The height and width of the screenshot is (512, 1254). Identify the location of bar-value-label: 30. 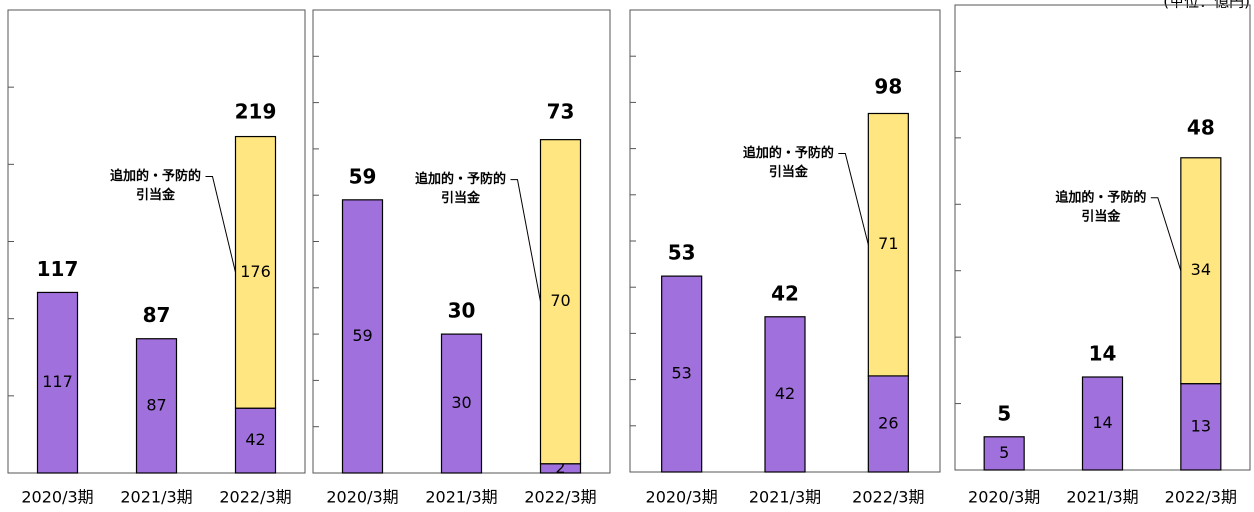
(461, 402).